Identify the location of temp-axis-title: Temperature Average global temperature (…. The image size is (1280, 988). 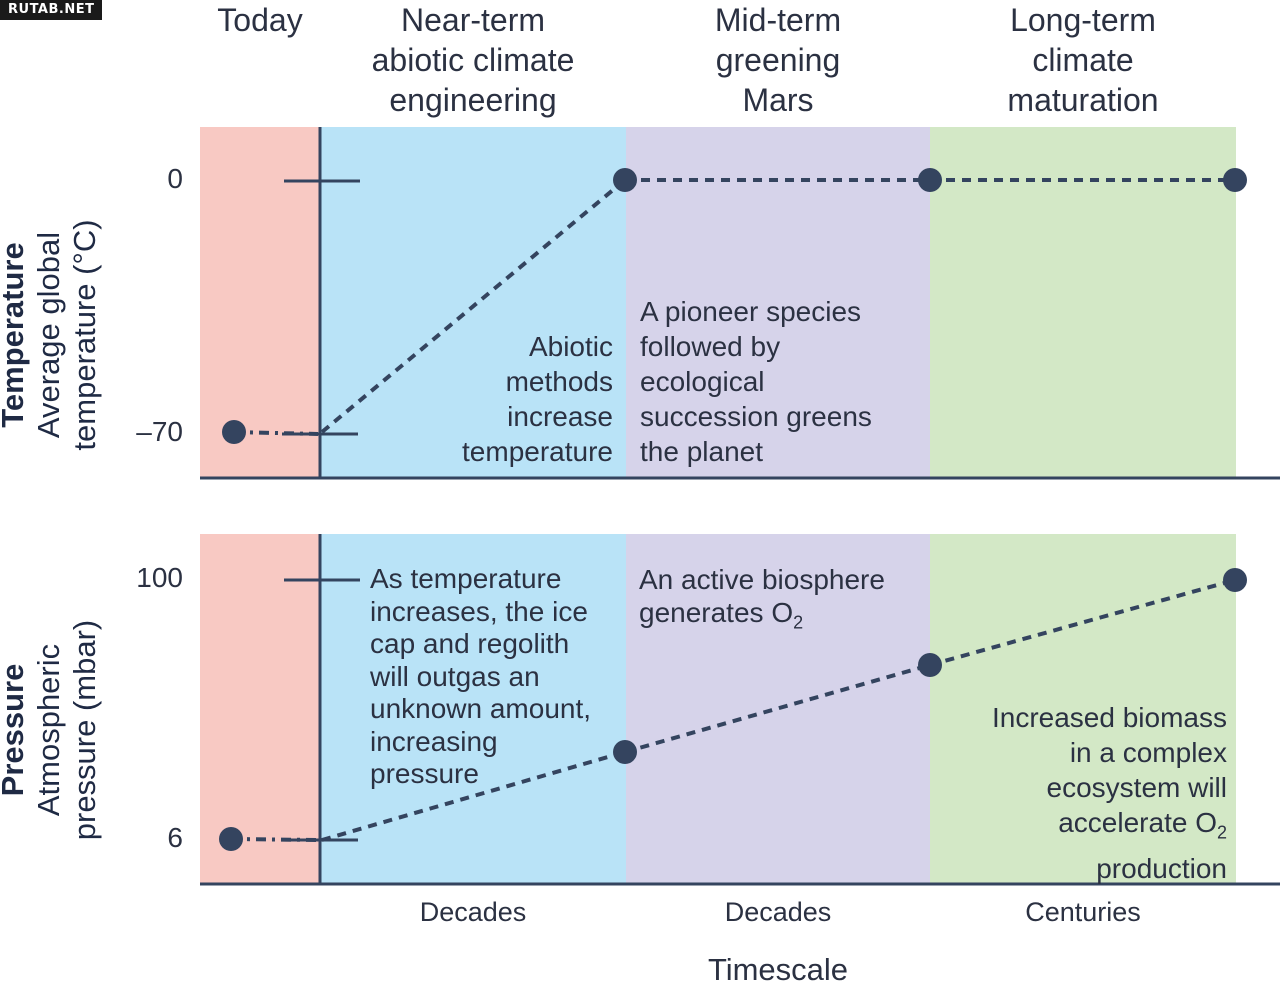
(57, 335).